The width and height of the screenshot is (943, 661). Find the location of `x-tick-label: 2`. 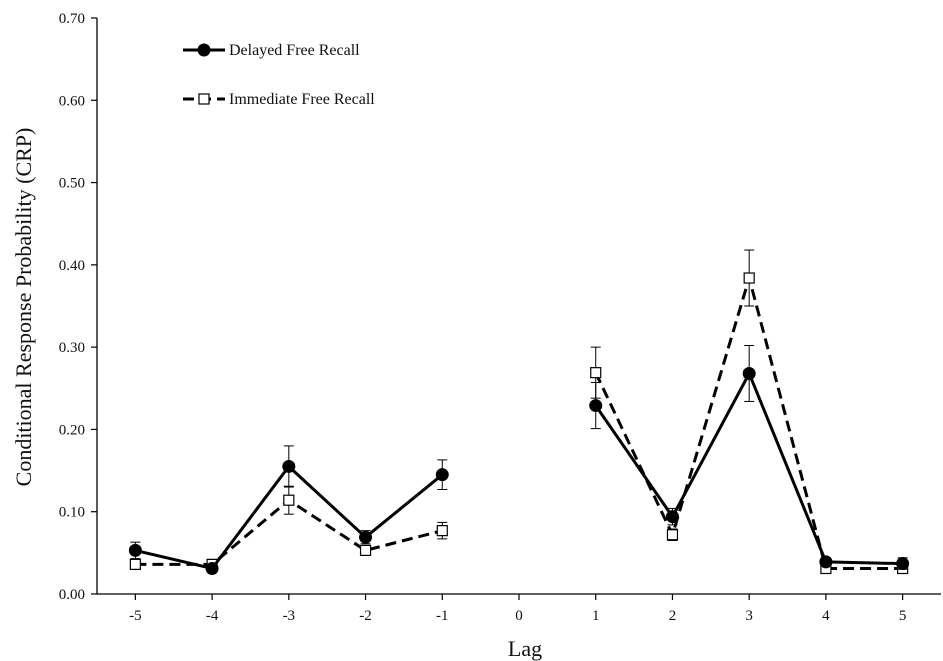

x-tick-label: 2 is located at coordinates (673, 616).